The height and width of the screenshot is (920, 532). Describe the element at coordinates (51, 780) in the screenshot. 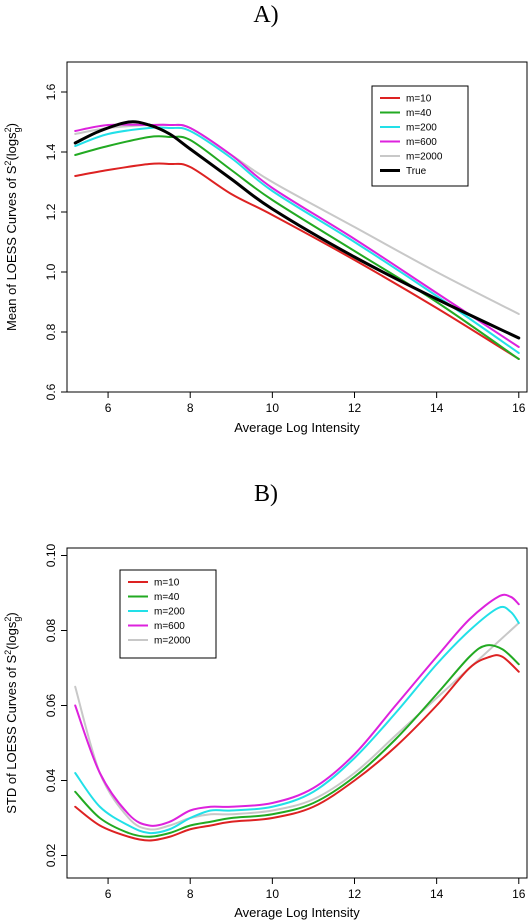

I see `y-tick-label: 0.04` at that location.